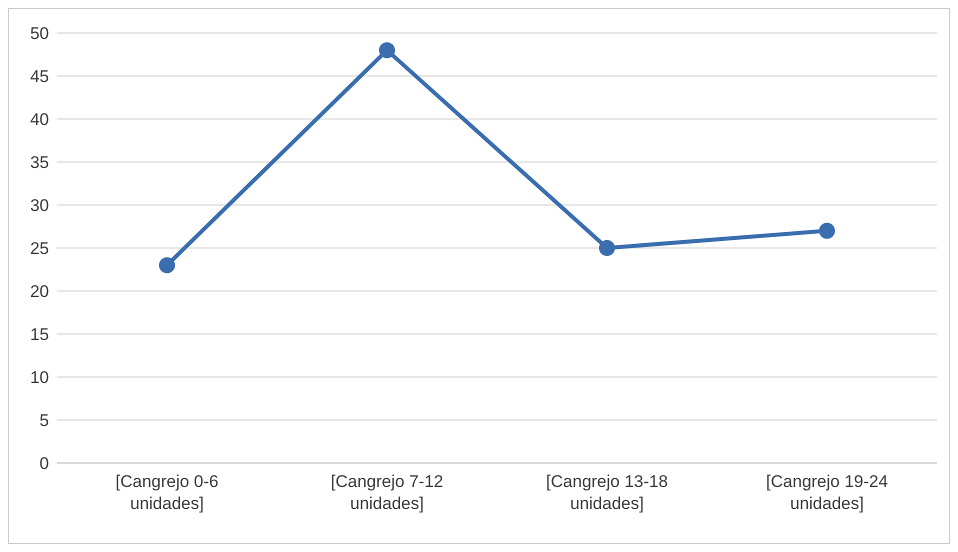 The image size is (958, 552). What do you see at coordinates (39, 292) in the screenshot?
I see `y-tick-label: 20` at bounding box center [39, 292].